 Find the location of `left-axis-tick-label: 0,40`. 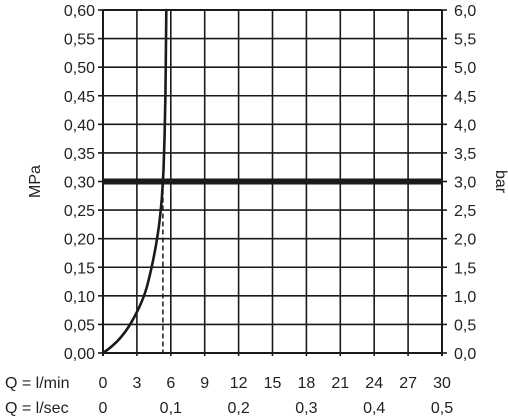

left-axis-tick-label: 0,40 is located at coordinates (79, 125).